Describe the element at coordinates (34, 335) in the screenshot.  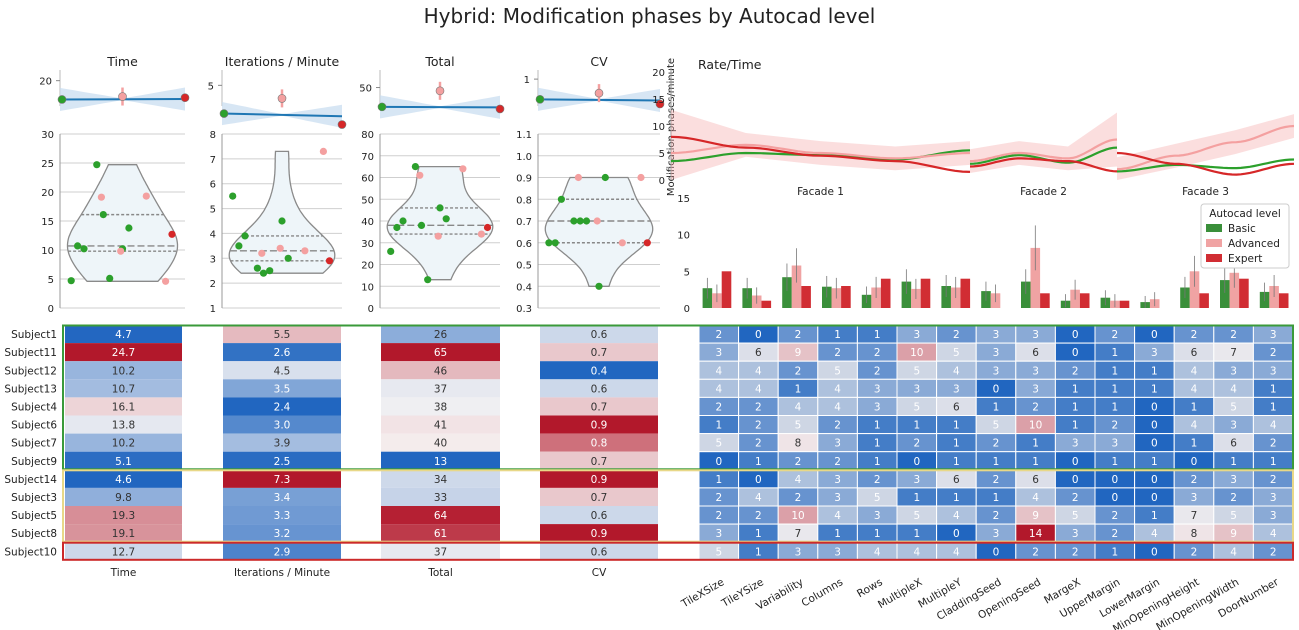
I see `subject-row-label: Subject1` at that location.